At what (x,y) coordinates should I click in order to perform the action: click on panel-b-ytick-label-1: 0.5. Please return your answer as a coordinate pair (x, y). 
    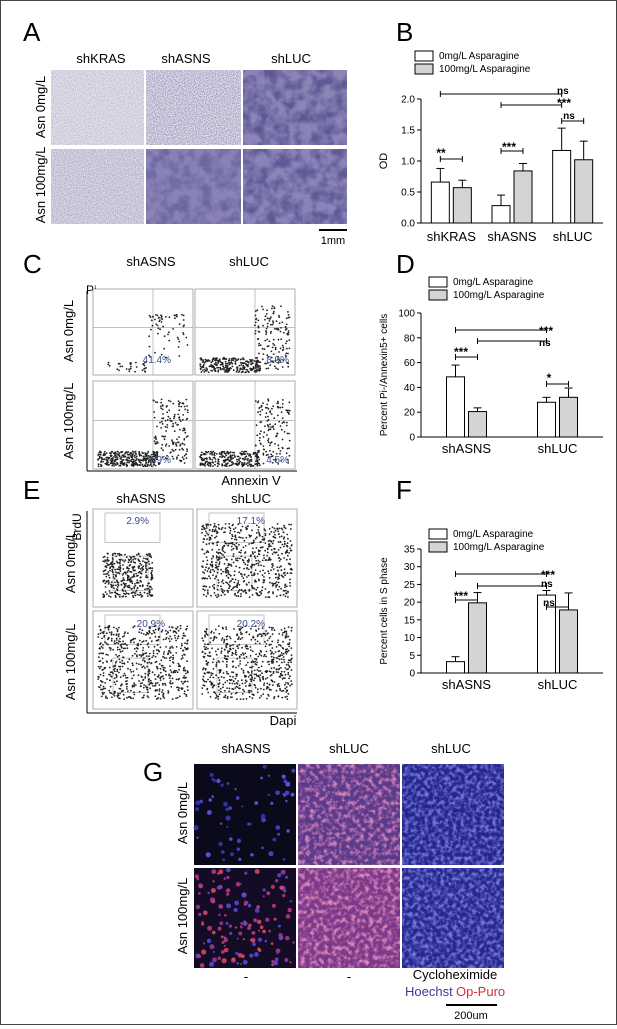
    Looking at the image, I should click on (408, 193).